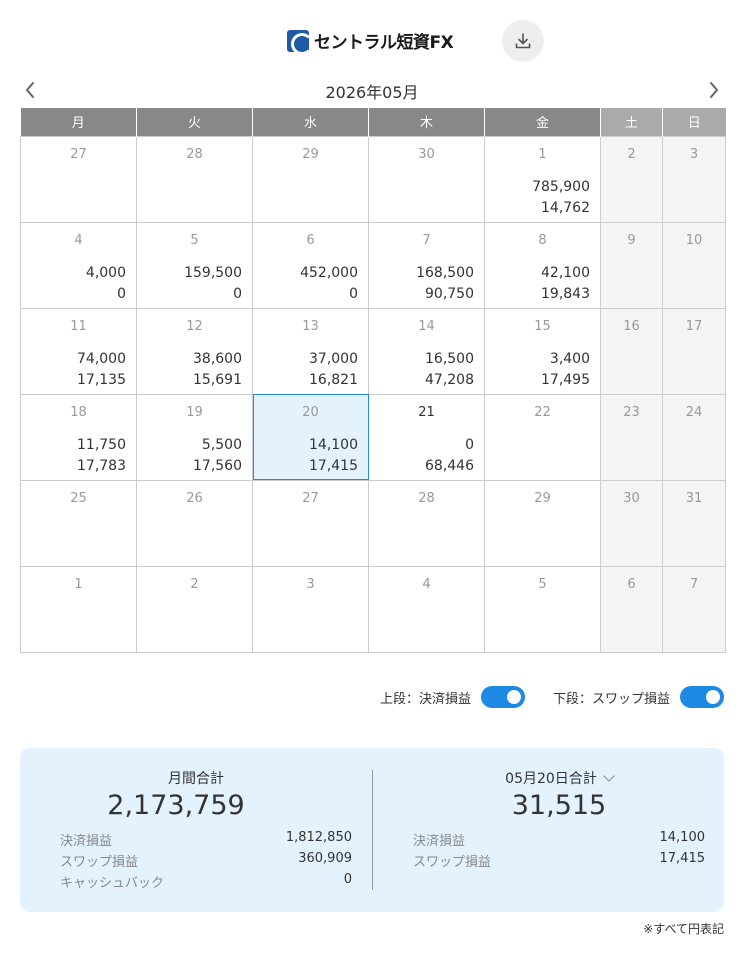 The height and width of the screenshot is (957, 744). I want to click on calendar-day-cell: 10, so click(694, 265).